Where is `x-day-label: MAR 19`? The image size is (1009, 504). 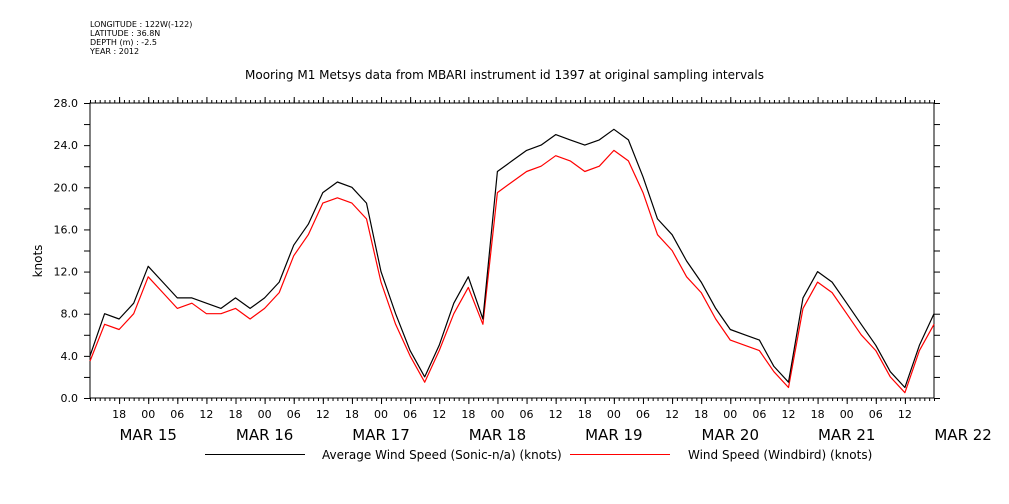
x-day-label: MAR 19 is located at coordinates (613, 435).